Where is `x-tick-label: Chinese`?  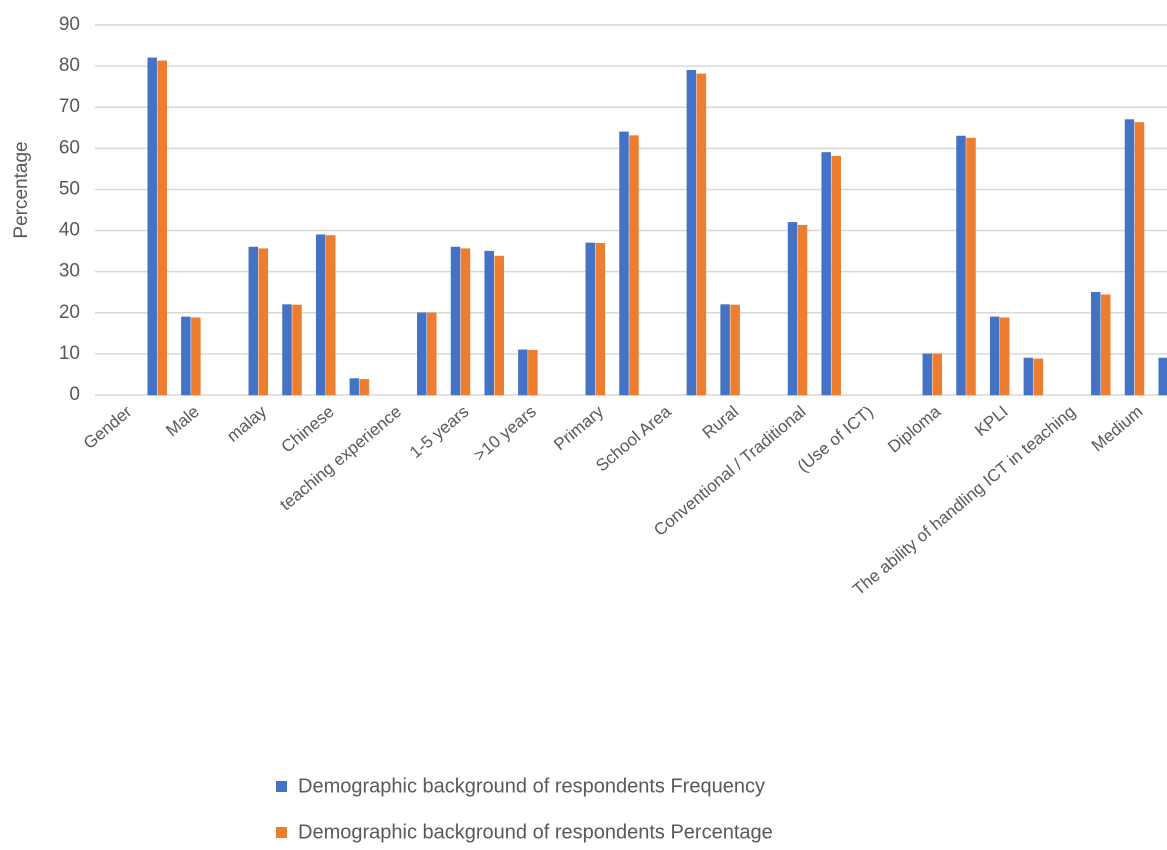
x-tick-label: Chinese is located at coordinates (308, 429).